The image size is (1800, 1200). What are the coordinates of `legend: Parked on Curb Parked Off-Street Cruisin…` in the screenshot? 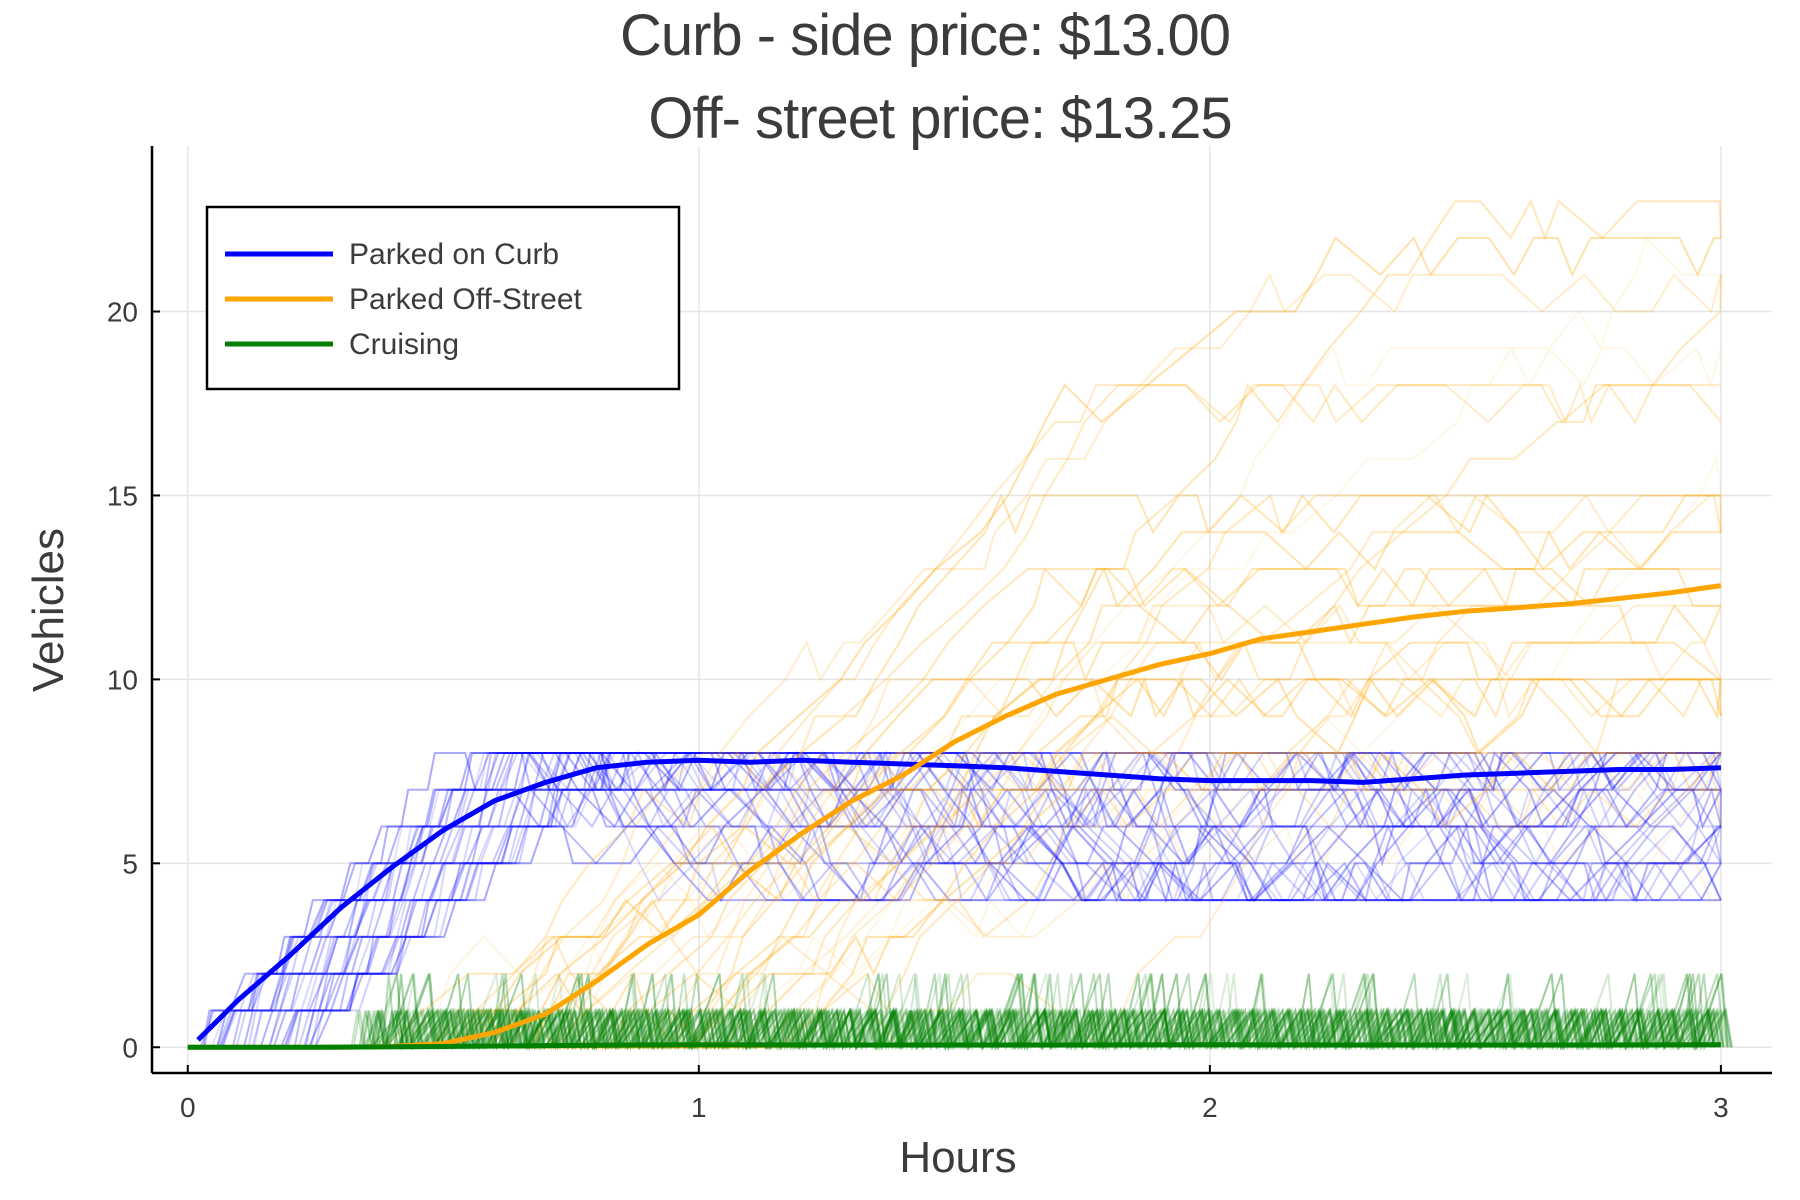 It's located at (443, 298).